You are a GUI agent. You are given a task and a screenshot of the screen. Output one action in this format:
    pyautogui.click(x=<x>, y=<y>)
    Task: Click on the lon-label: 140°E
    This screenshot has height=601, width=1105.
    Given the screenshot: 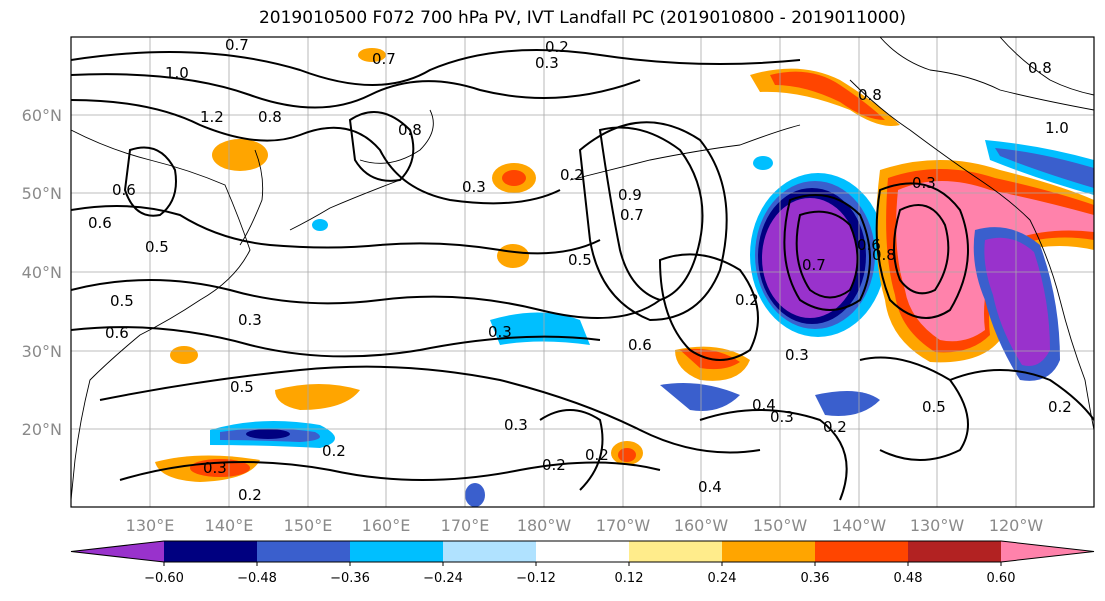 What is the action you would take?
    pyautogui.click(x=229, y=525)
    